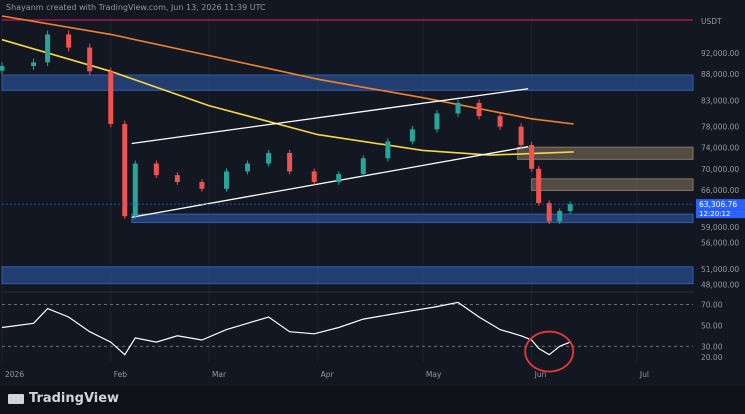  What do you see at coordinates (720, 169) in the screenshot?
I see `price-axis-tick-label: 70,000.00` at bounding box center [720, 169].